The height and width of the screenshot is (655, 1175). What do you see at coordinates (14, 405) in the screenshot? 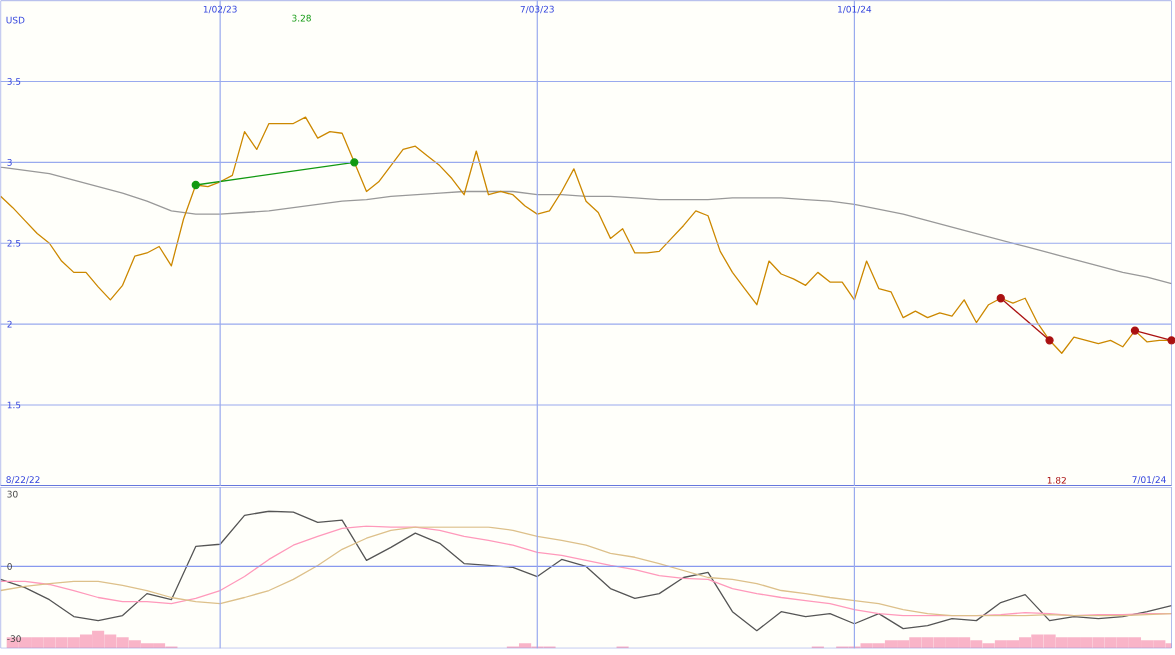
I see `y-tick-label: 1.5` at bounding box center [14, 405].